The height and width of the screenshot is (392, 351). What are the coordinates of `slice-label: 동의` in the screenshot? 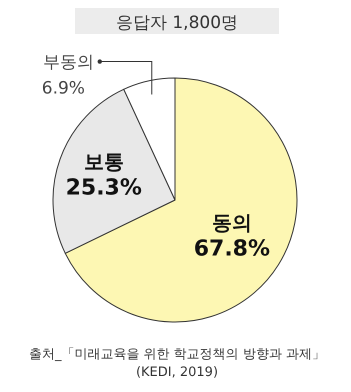 It's located at (232, 222).